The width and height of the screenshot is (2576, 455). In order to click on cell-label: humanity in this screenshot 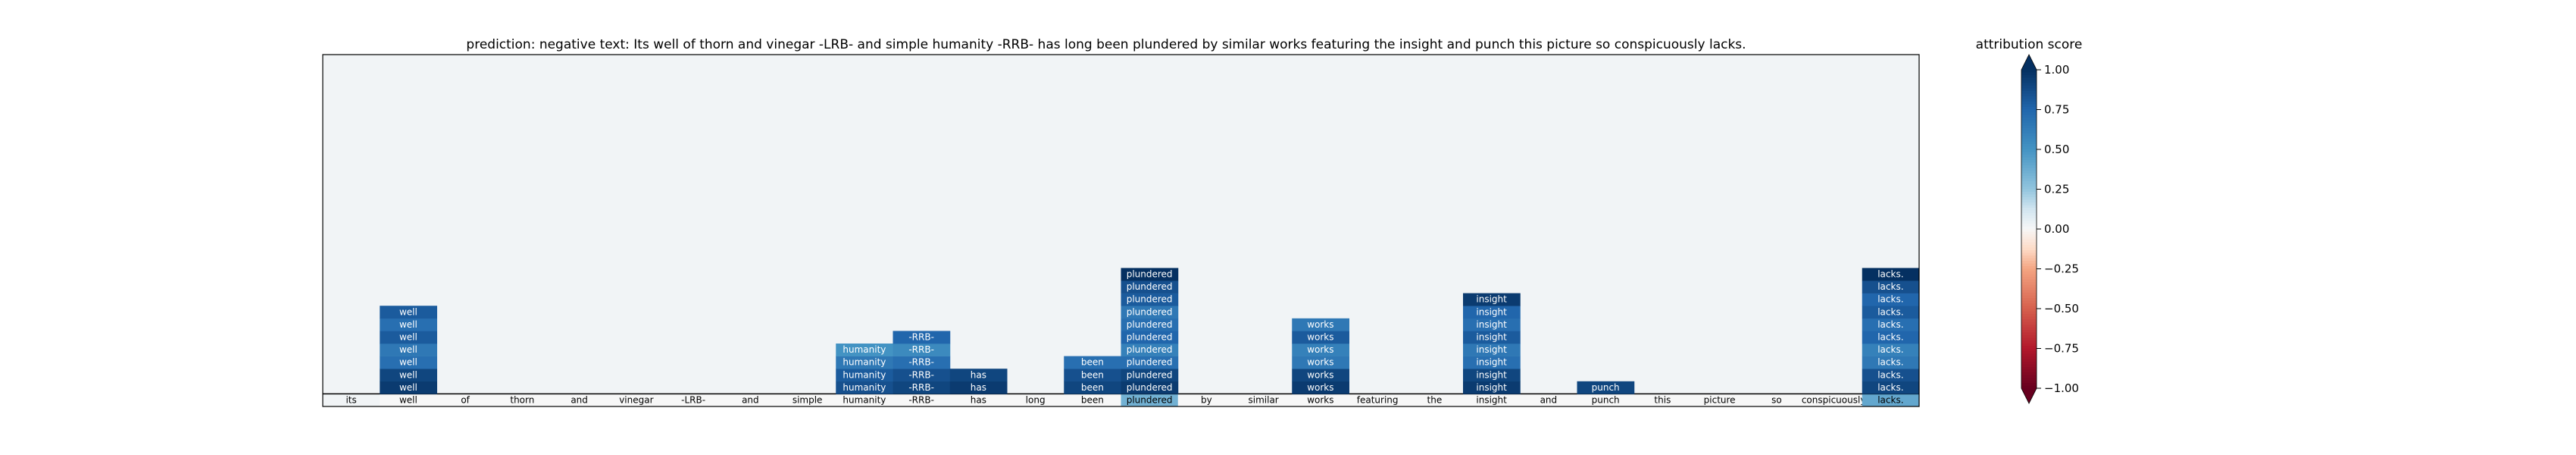, I will do `click(865, 362)`.